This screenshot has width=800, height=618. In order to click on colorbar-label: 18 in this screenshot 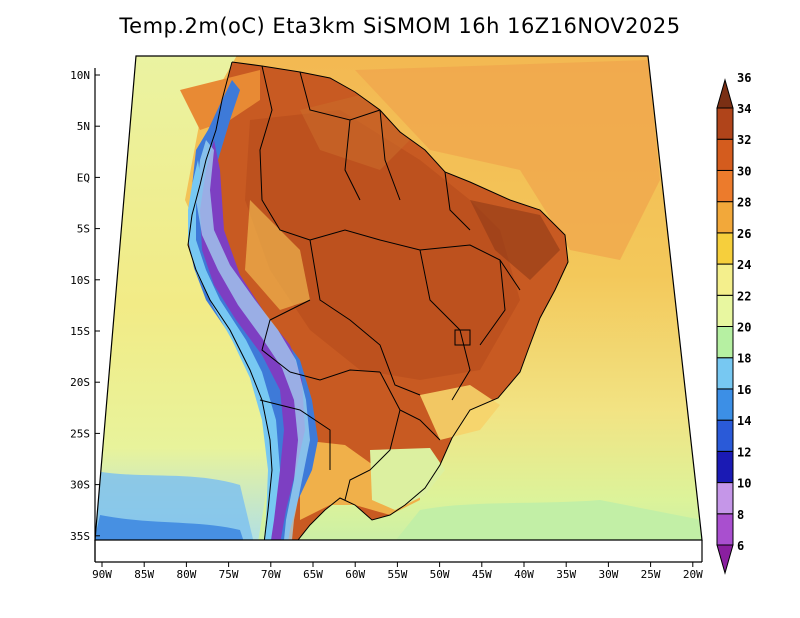, I will do `click(744, 359)`.